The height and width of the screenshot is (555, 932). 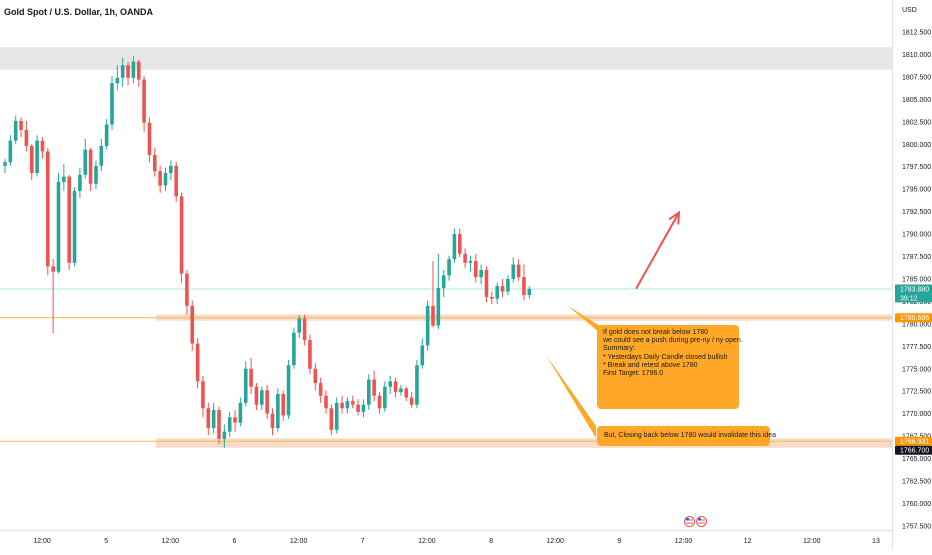 I want to click on y-tick-label: 1772.500, so click(x=916, y=392).